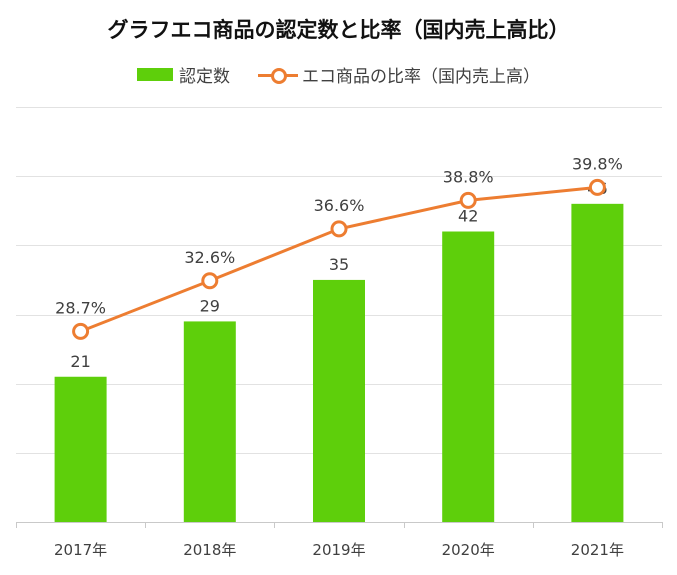 The height and width of the screenshot is (575, 677). I want to click on legend-line-swatch, so click(278, 75).